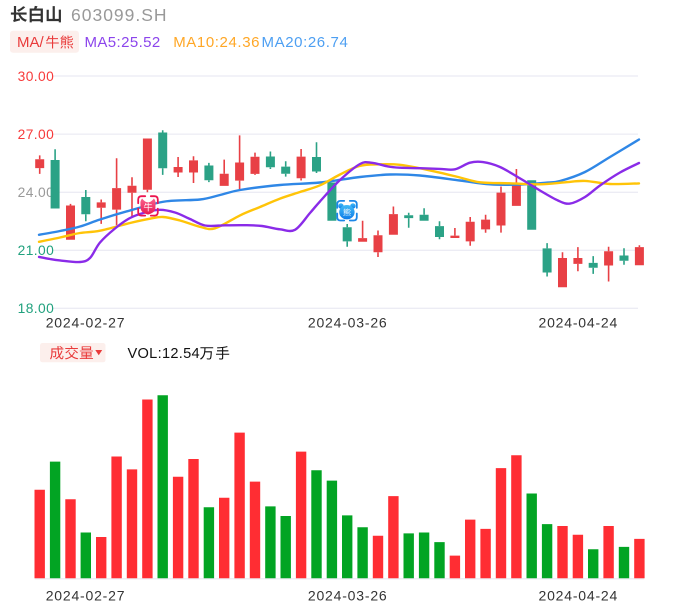  I want to click on svg-text: 24.00, so click(36, 192).